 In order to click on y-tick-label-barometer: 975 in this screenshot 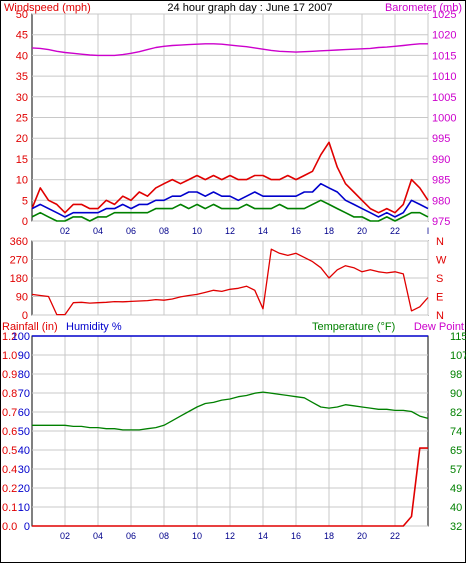, I will do `click(441, 222)`.